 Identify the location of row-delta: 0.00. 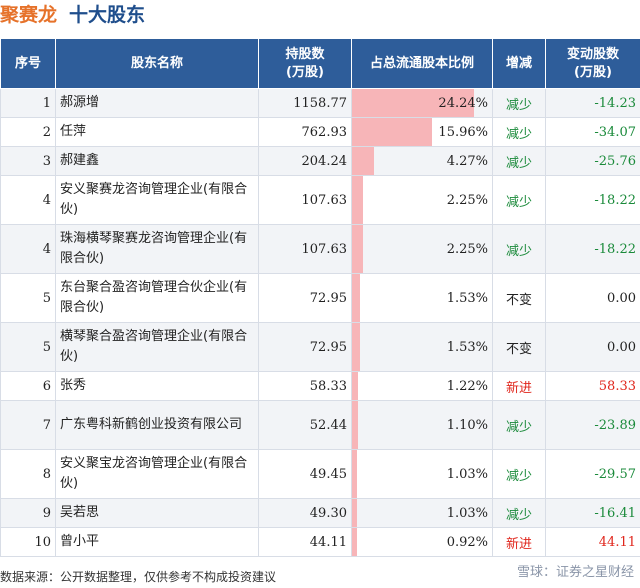
(592, 298).